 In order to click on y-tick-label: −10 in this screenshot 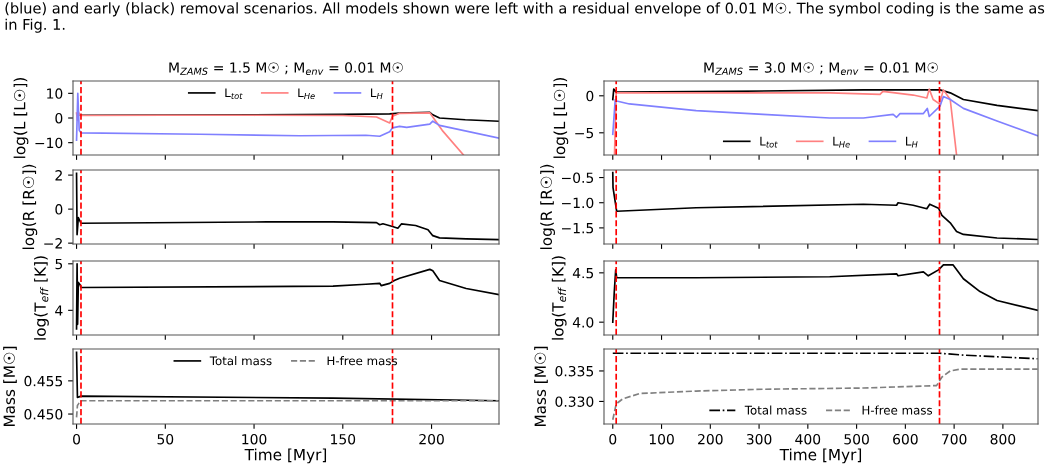, I will do `click(49, 143)`.